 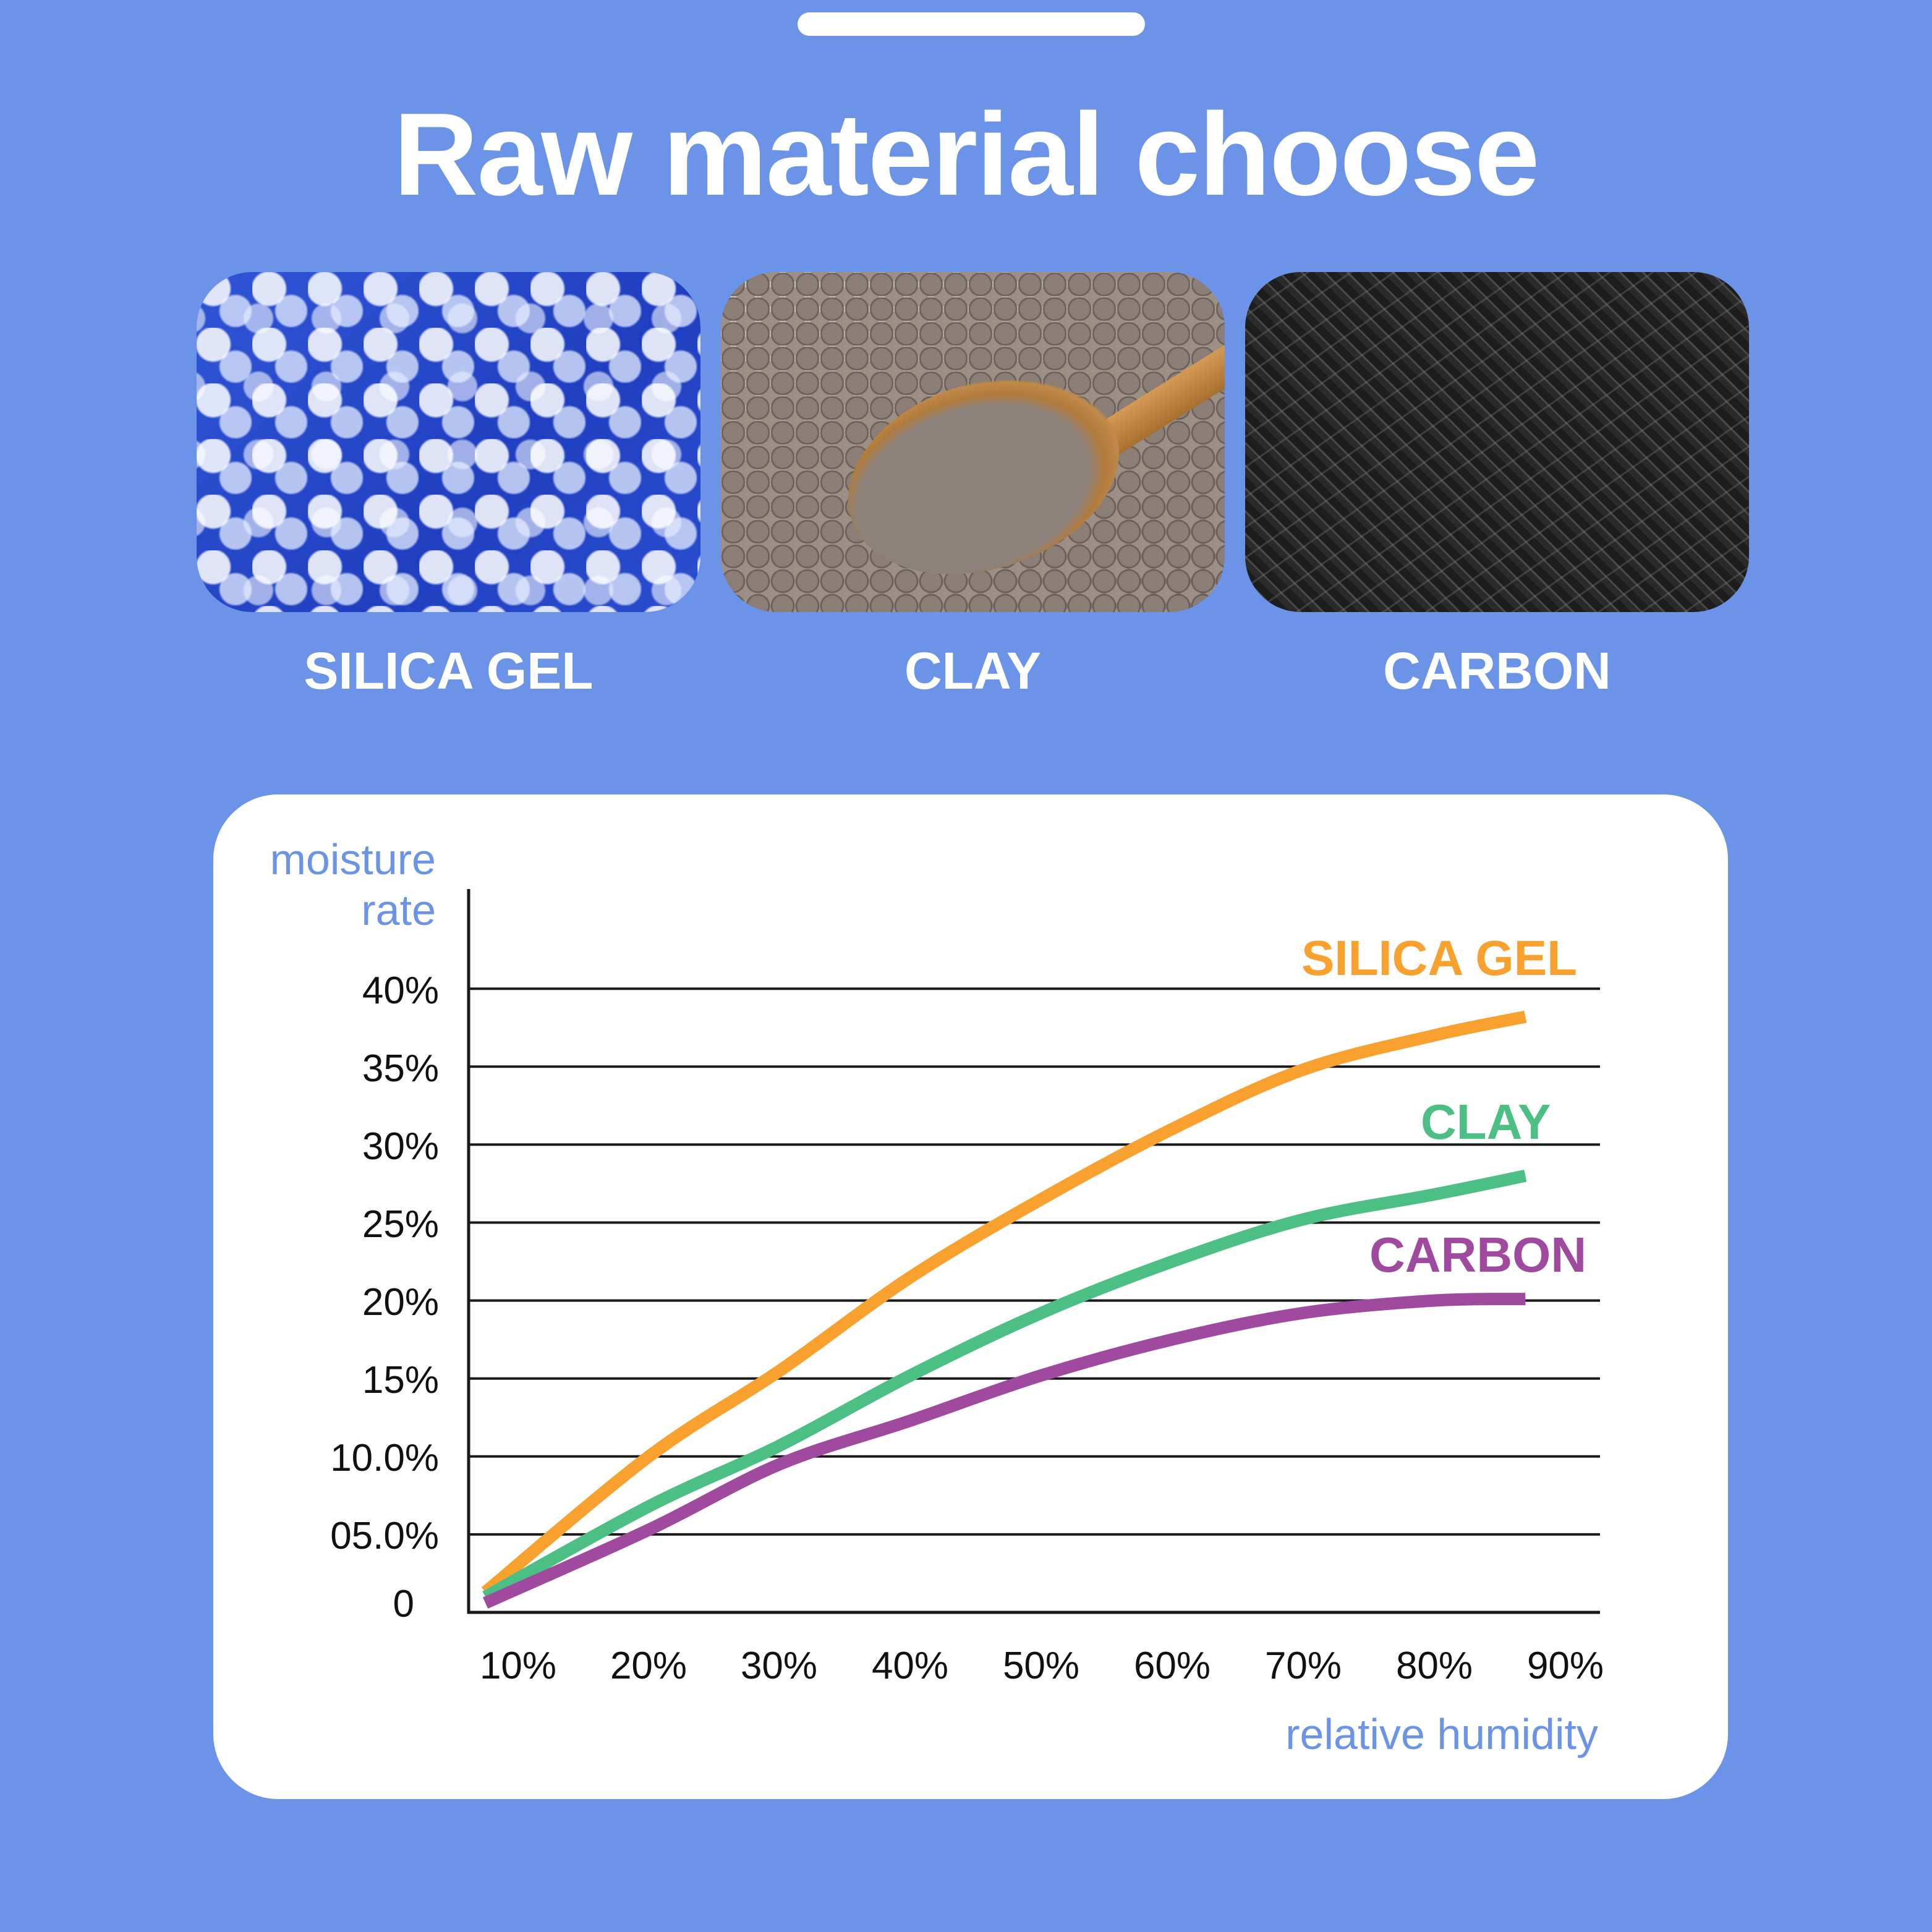 What do you see at coordinates (1439, 957) in the screenshot?
I see `legend-silica-gel: SILICA GEL` at bounding box center [1439, 957].